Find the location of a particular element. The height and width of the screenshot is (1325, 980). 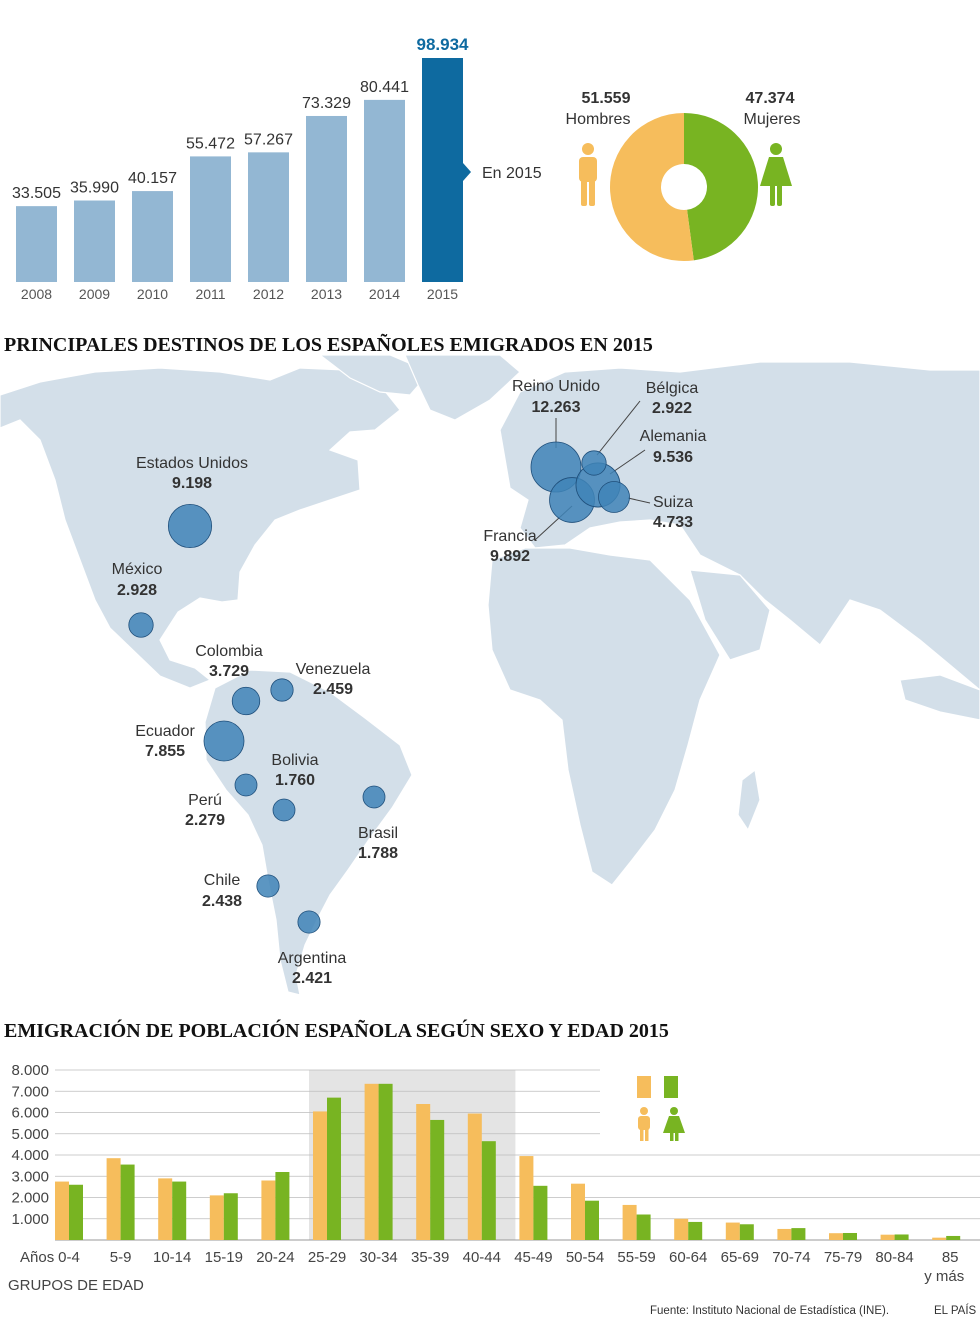

y-tick-label: 6.000 is located at coordinates (30, 1113).